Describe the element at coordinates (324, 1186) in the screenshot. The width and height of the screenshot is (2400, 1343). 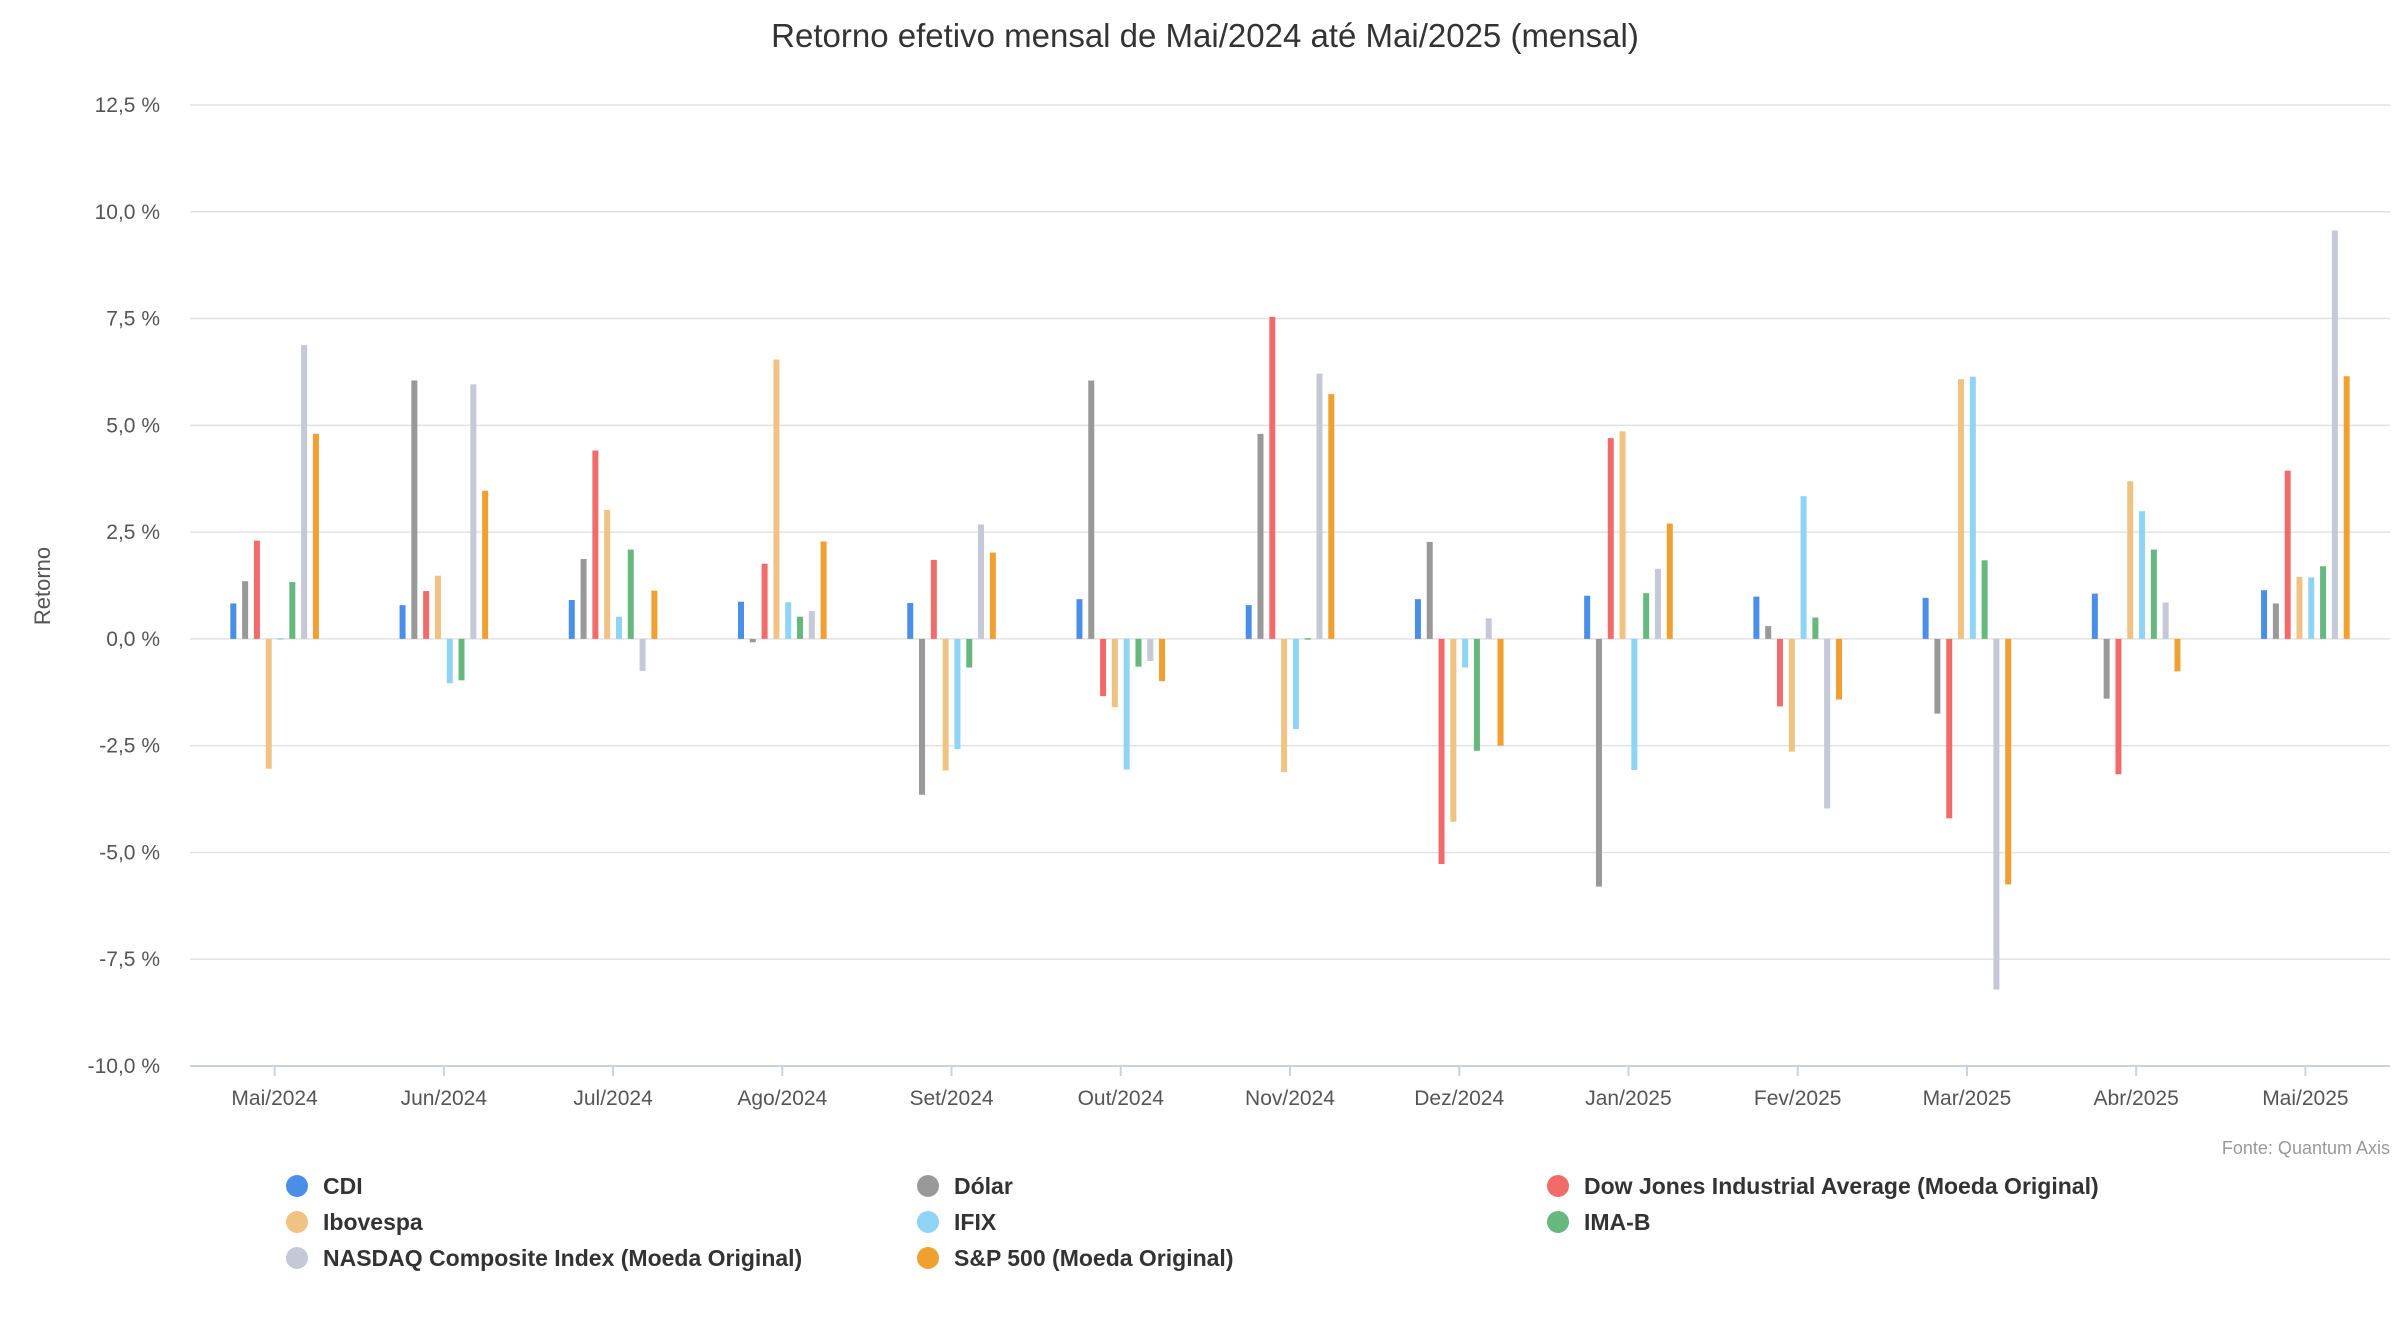
I see `legend-item: CDI` at that location.